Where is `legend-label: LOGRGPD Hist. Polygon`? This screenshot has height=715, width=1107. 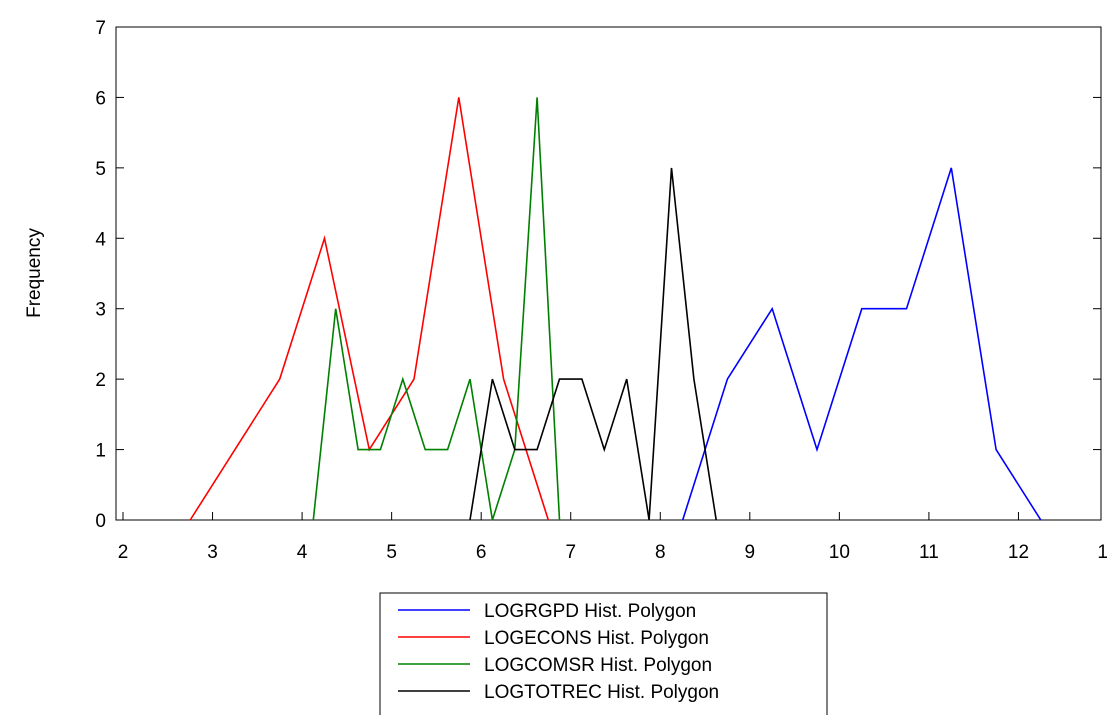 legend-label: LOGRGPD Hist. Polygon is located at coordinates (590, 611).